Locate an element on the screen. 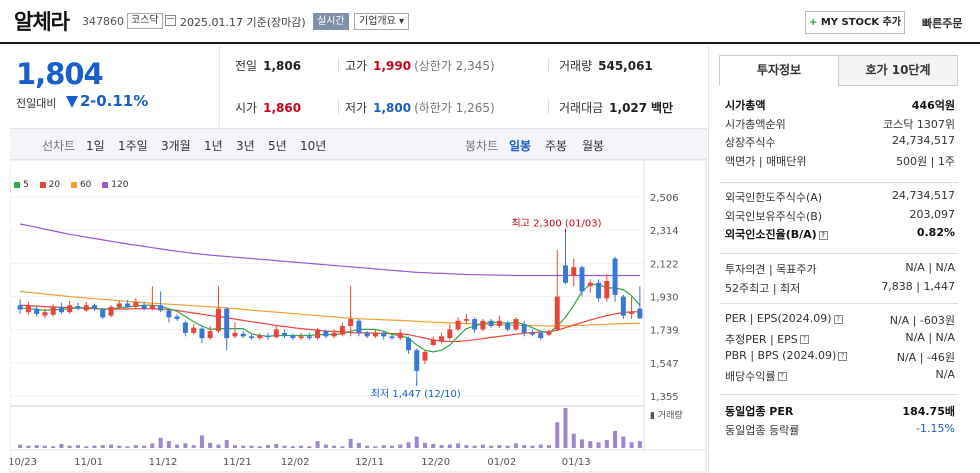 The height and width of the screenshot is (473, 980). ma5-line is located at coordinates (330, 318).